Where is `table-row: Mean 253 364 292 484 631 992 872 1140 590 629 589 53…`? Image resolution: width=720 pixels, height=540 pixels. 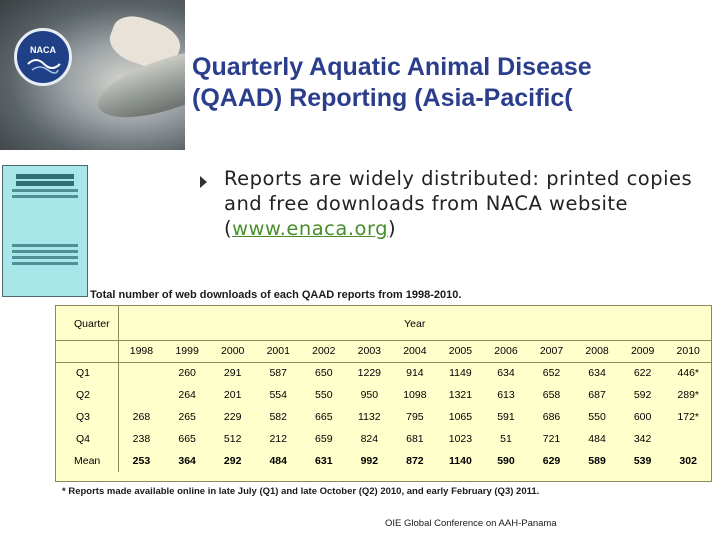 table-row: Mean 253 364 292 484 631 992 872 1140 590 629 589 53… is located at coordinates (383, 461).